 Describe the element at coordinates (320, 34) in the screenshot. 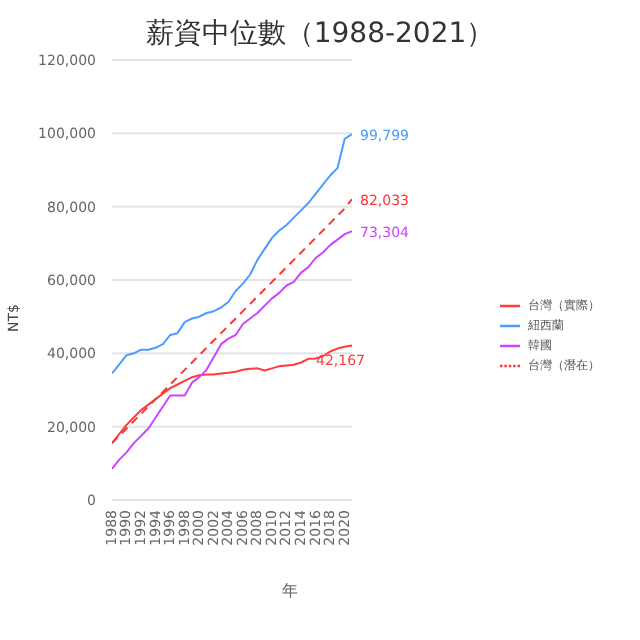

I see `chart-title: 薪資中位數（1988-2021）` at that location.